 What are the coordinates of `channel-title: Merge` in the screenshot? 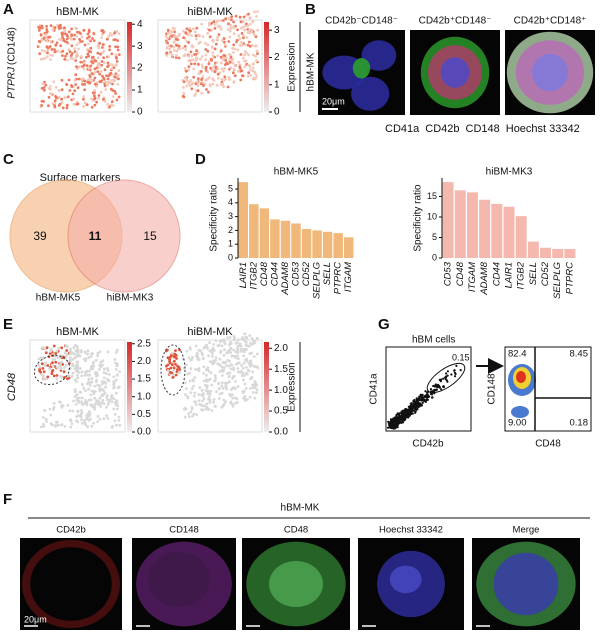 It's located at (526, 530).